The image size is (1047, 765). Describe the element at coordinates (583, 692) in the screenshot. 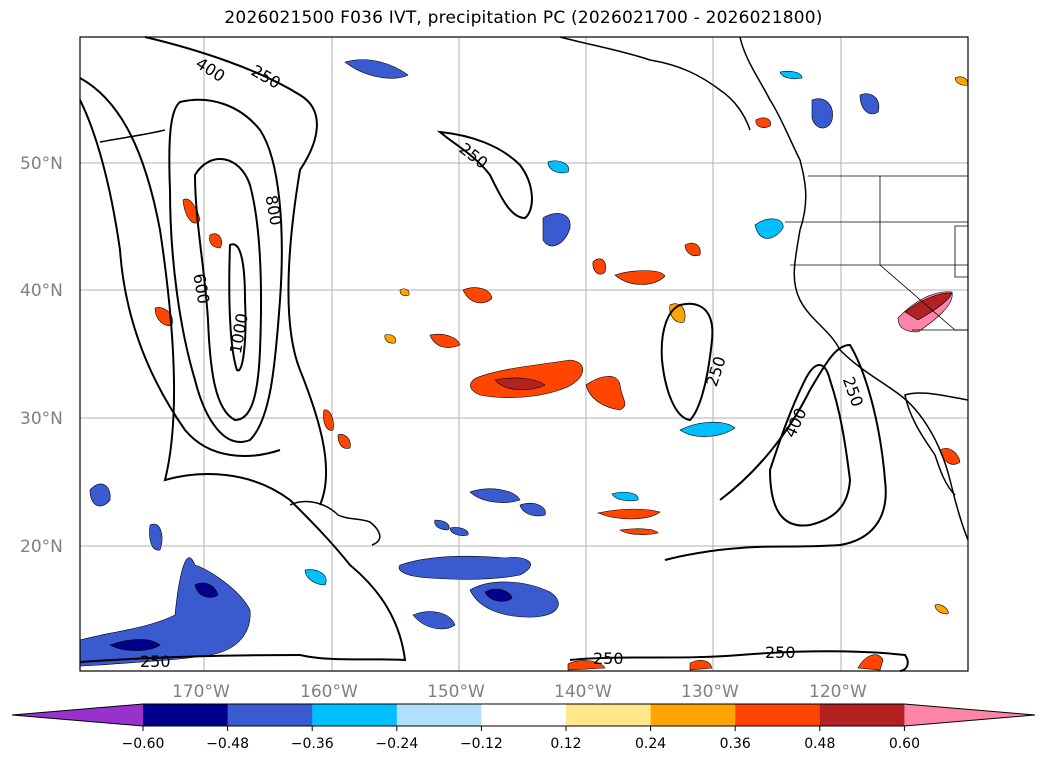

I see `lon-label-140w: 140°W` at that location.